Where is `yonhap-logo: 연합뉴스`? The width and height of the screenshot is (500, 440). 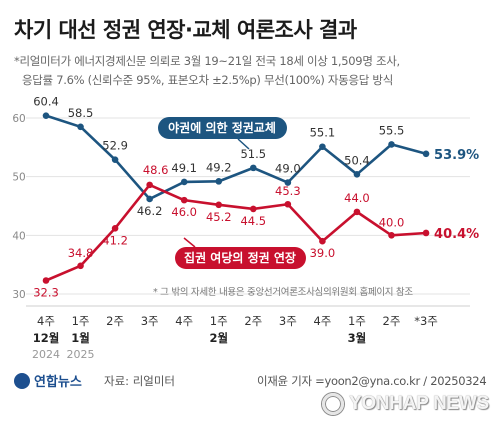 yonhap-logo: 연합뉴스 is located at coordinates (48, 380).